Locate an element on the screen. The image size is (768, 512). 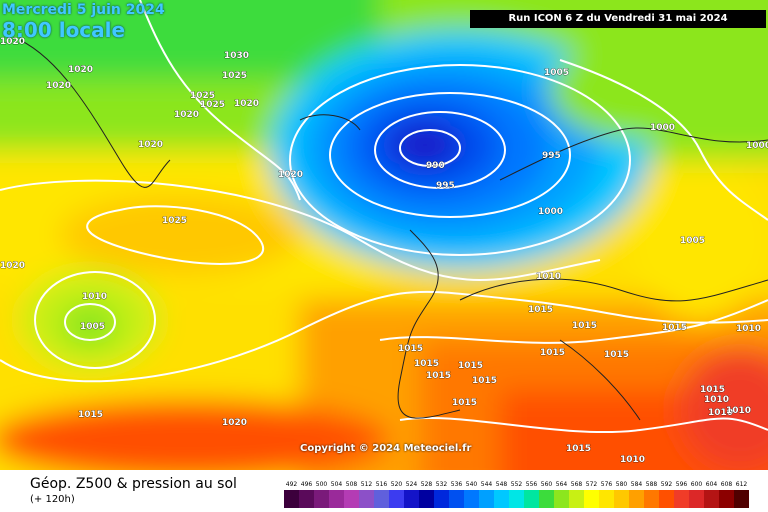
scale-value-label: 508 is located at coordinates (352, 484).